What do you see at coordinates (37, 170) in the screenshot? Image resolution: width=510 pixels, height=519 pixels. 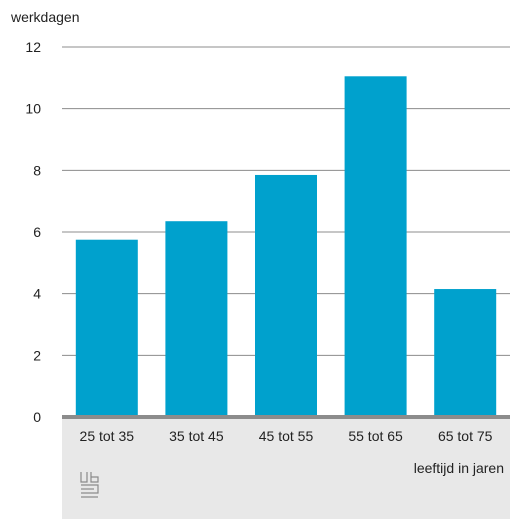 I see `y-tick-label: 8` at bounding box center [37, 170].